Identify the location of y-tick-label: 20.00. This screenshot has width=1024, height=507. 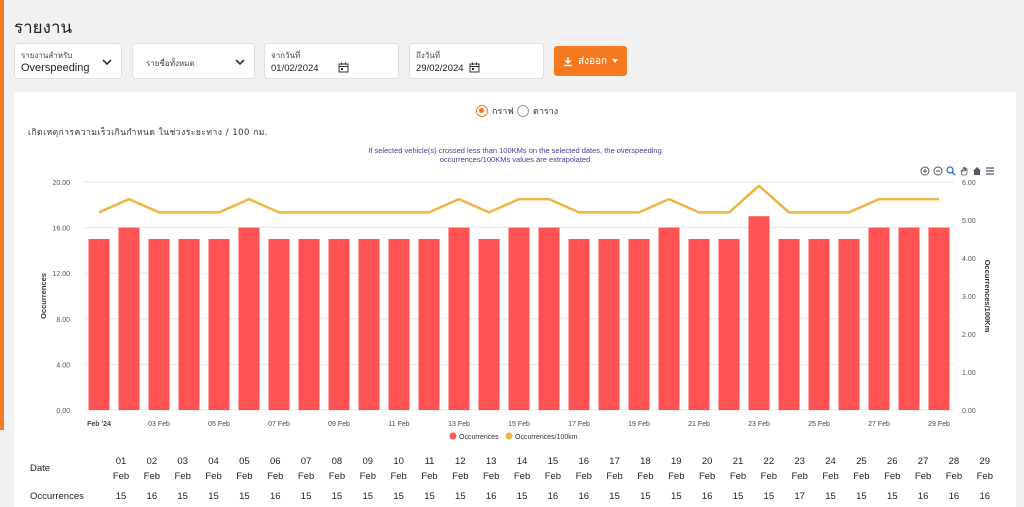
(61, 183).